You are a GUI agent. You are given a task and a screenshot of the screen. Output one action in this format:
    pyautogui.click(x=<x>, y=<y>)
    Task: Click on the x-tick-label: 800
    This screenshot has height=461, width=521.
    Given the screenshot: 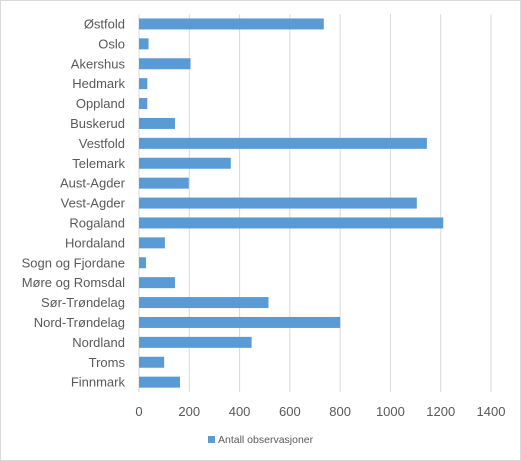 What is the action you would take?
    pyautogui.click(x=340, y=411)
    